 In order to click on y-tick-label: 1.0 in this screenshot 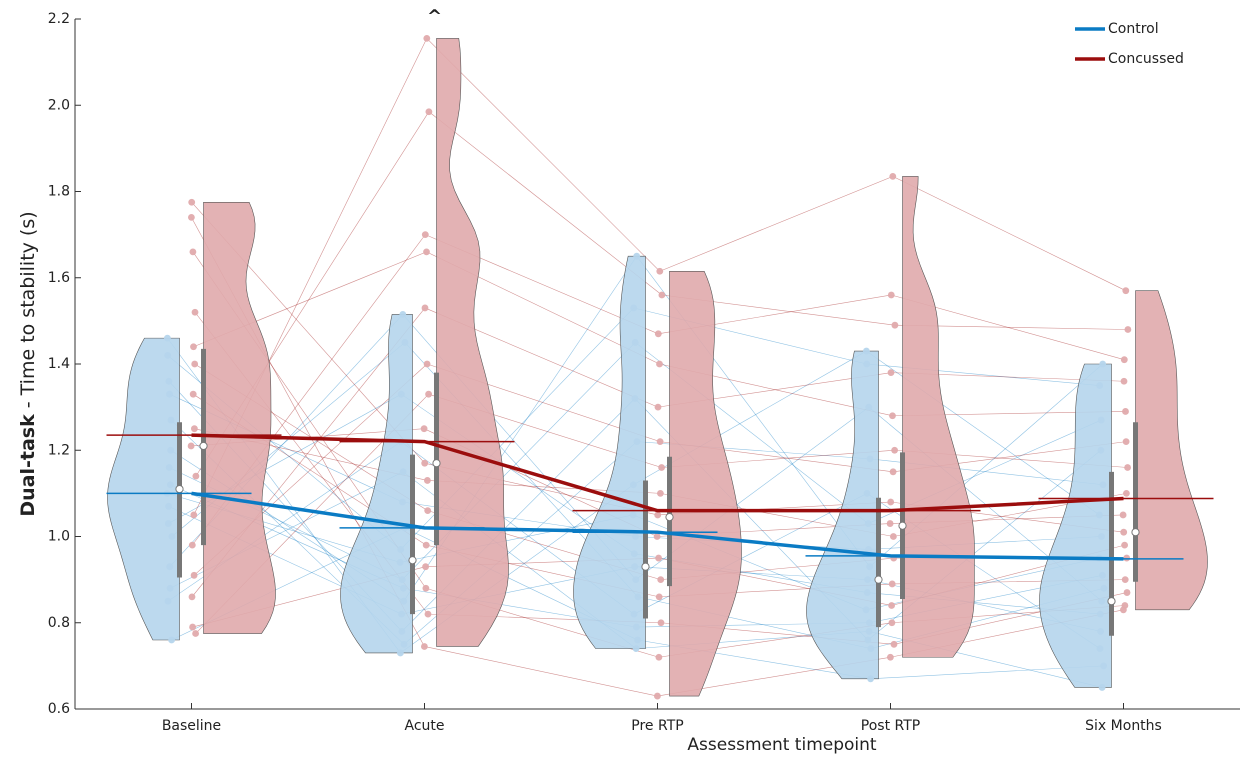, I will do `click(59, 537)`.